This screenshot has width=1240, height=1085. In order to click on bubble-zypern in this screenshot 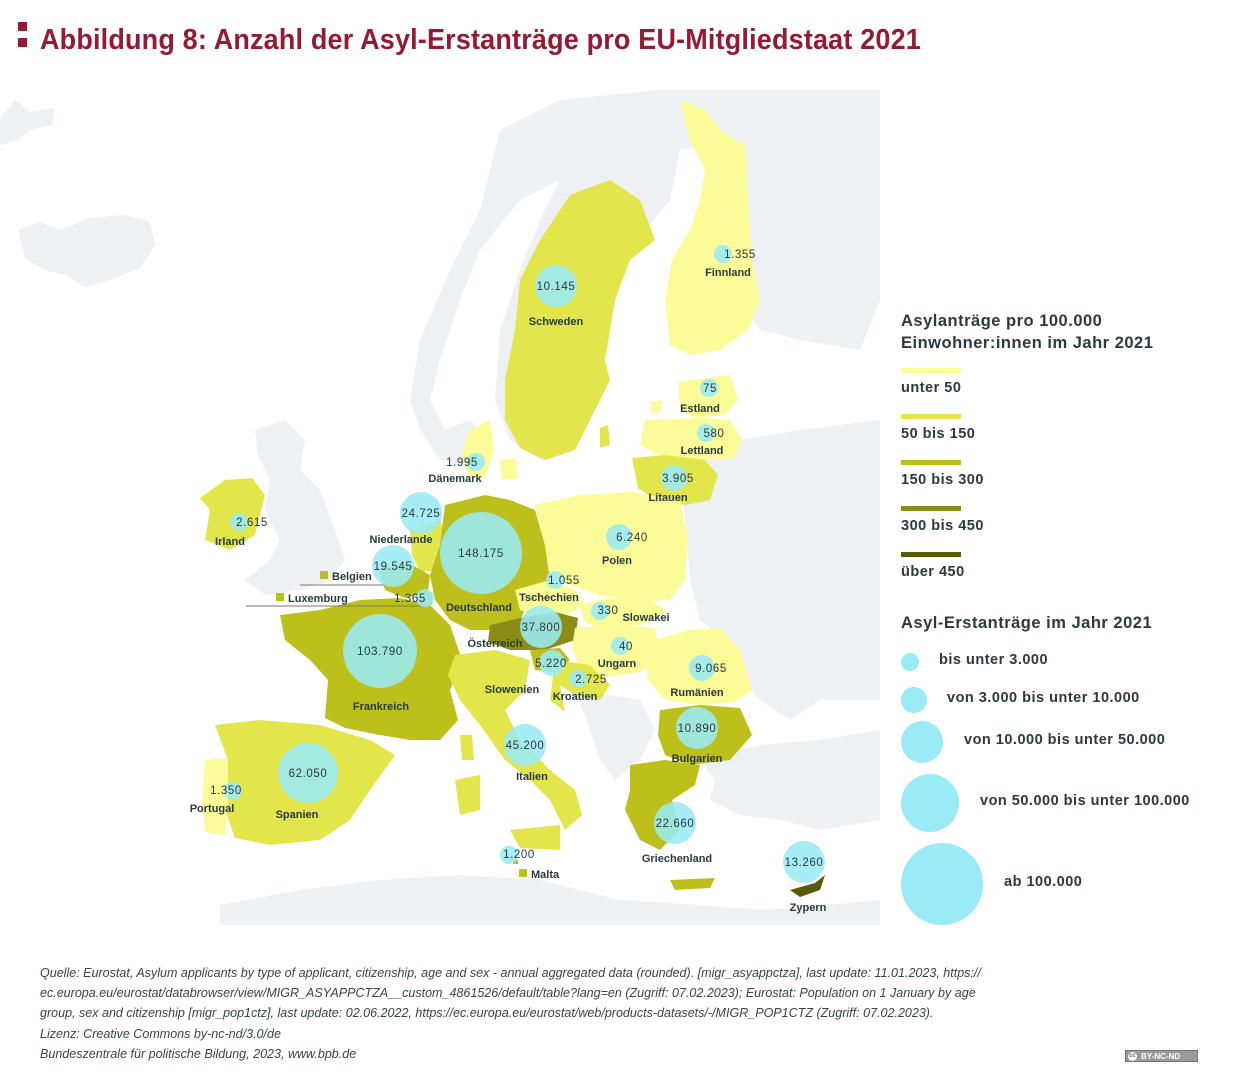, I will do `click(804, 862)`.